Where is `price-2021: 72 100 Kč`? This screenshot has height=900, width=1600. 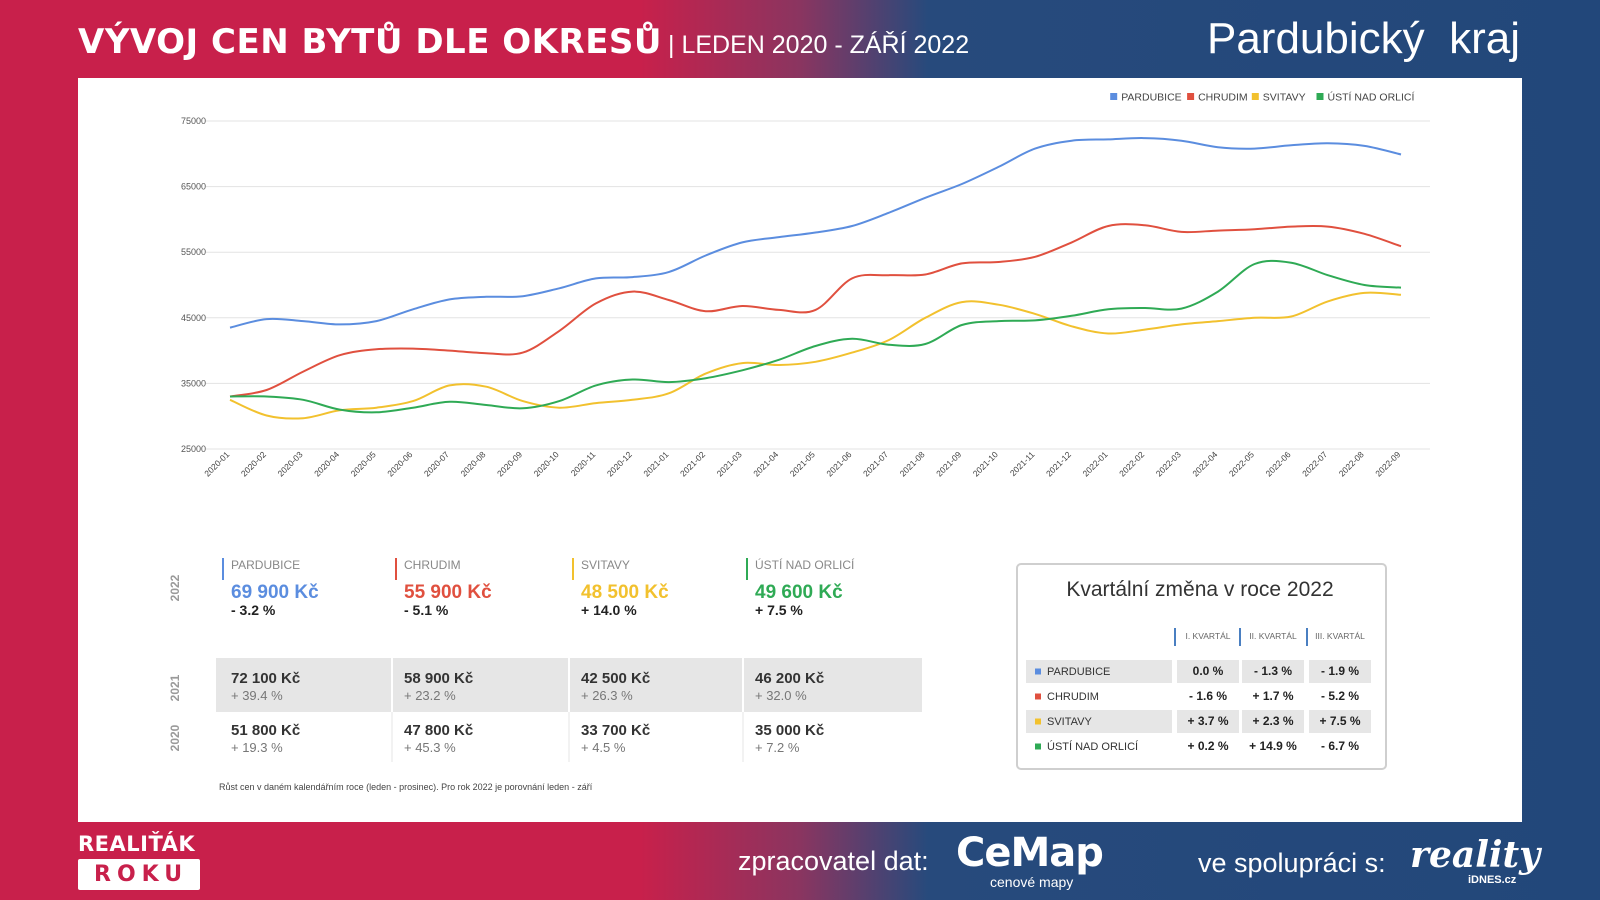
price-2021: 72 100 Kč is located at coordinates (265, 678).